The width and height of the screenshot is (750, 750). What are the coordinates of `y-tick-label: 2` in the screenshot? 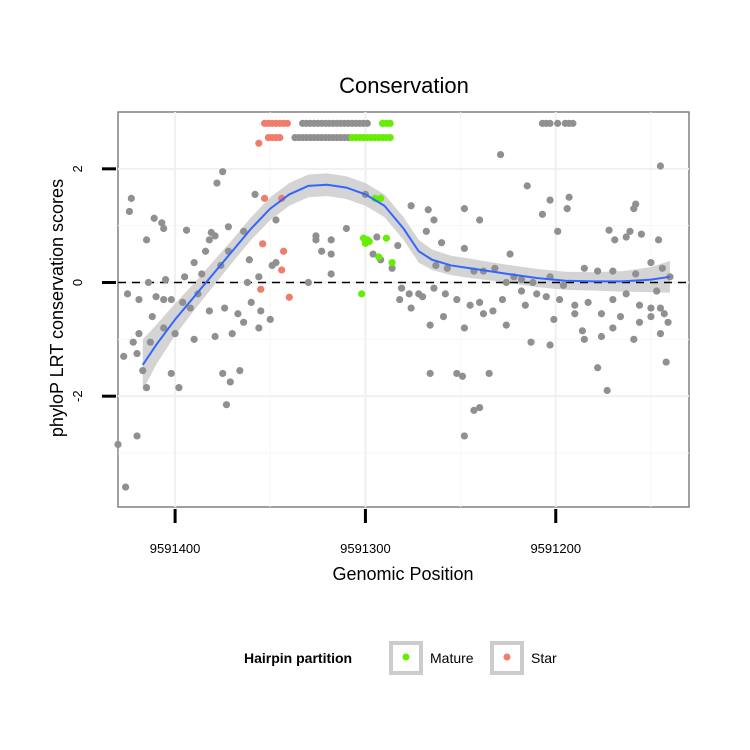 It's located at (77, 168).